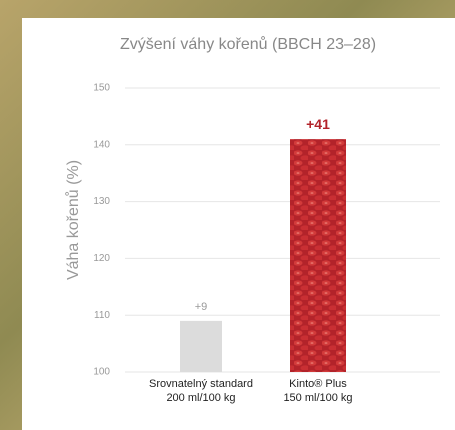 This screenshot has width=455, height=430. Describe the element at coordinates (248, 44) in the screenshot. I see `chart-title: Zvýšení váhy kořenů (BBCH 23–28)` at that location.